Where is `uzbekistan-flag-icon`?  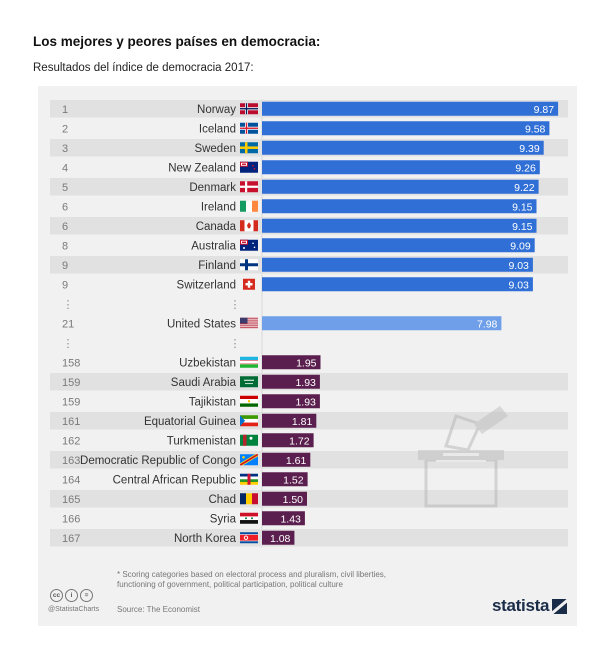 uzbekistan-flag-icon is located at coordinates (249, 362).